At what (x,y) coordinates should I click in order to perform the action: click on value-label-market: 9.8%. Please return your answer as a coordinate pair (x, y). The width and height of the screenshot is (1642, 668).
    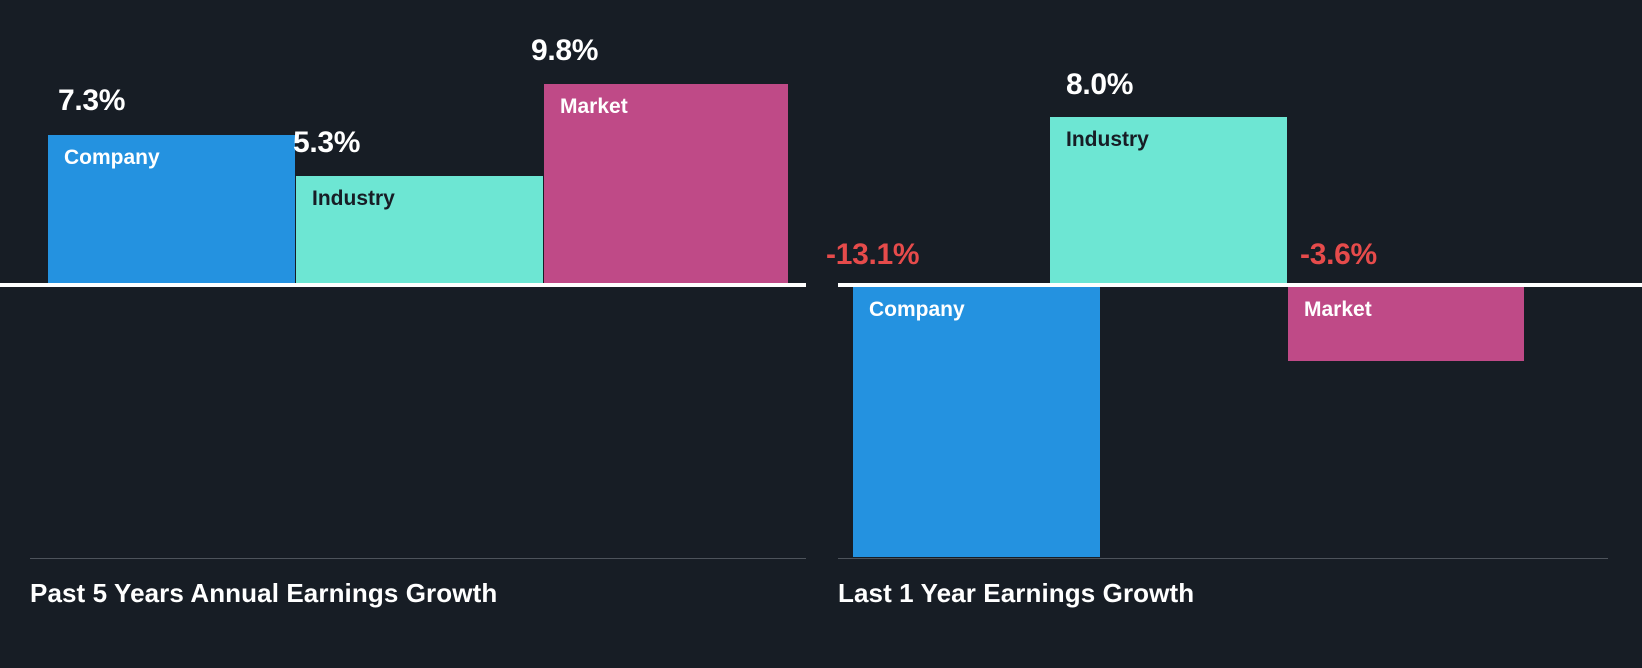
    Looking at the image, I should click on (565, 50).